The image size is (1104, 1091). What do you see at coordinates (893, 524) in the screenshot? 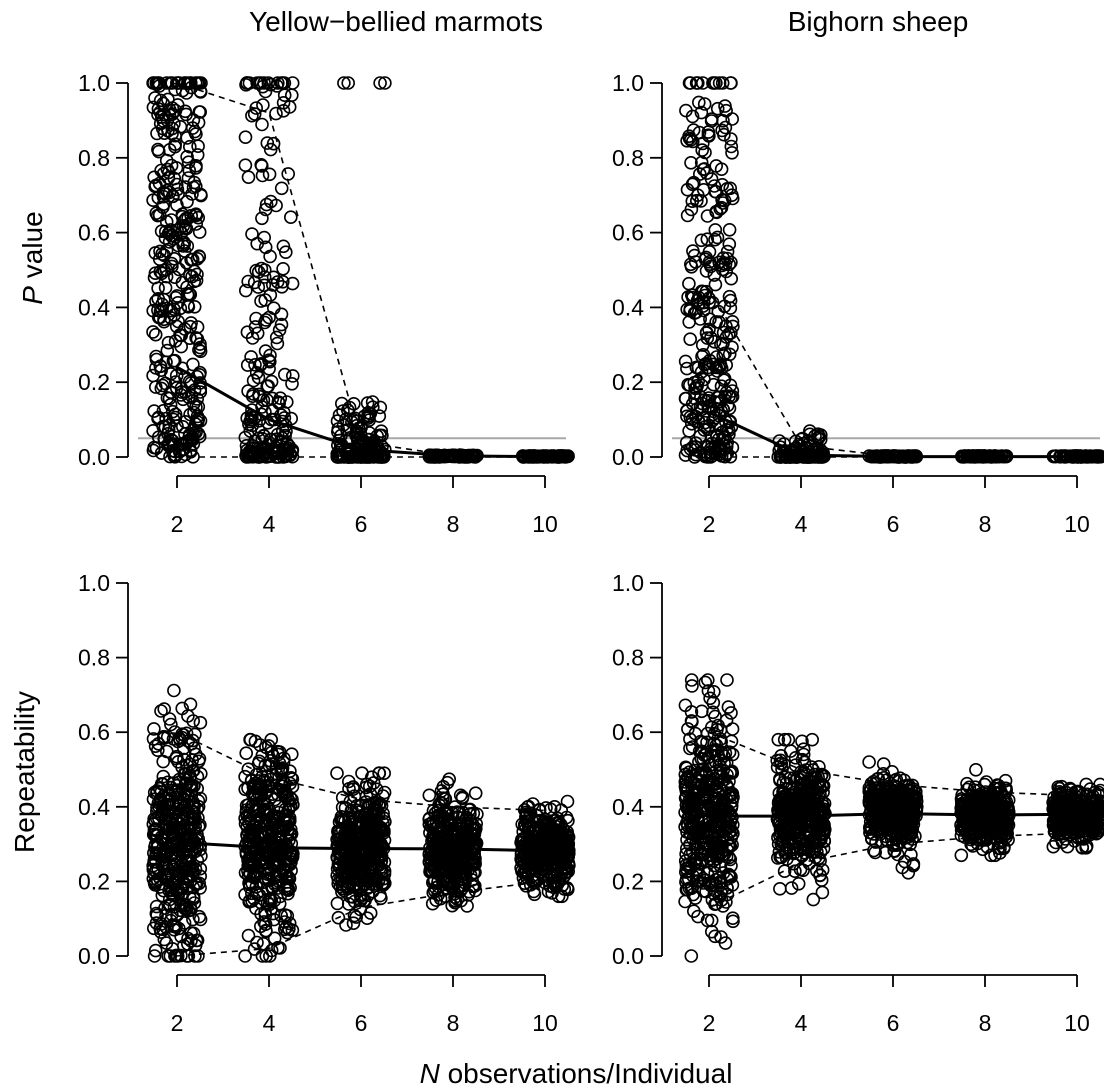
I see `x-tick-label: 6` at bounding box center [893, 524].